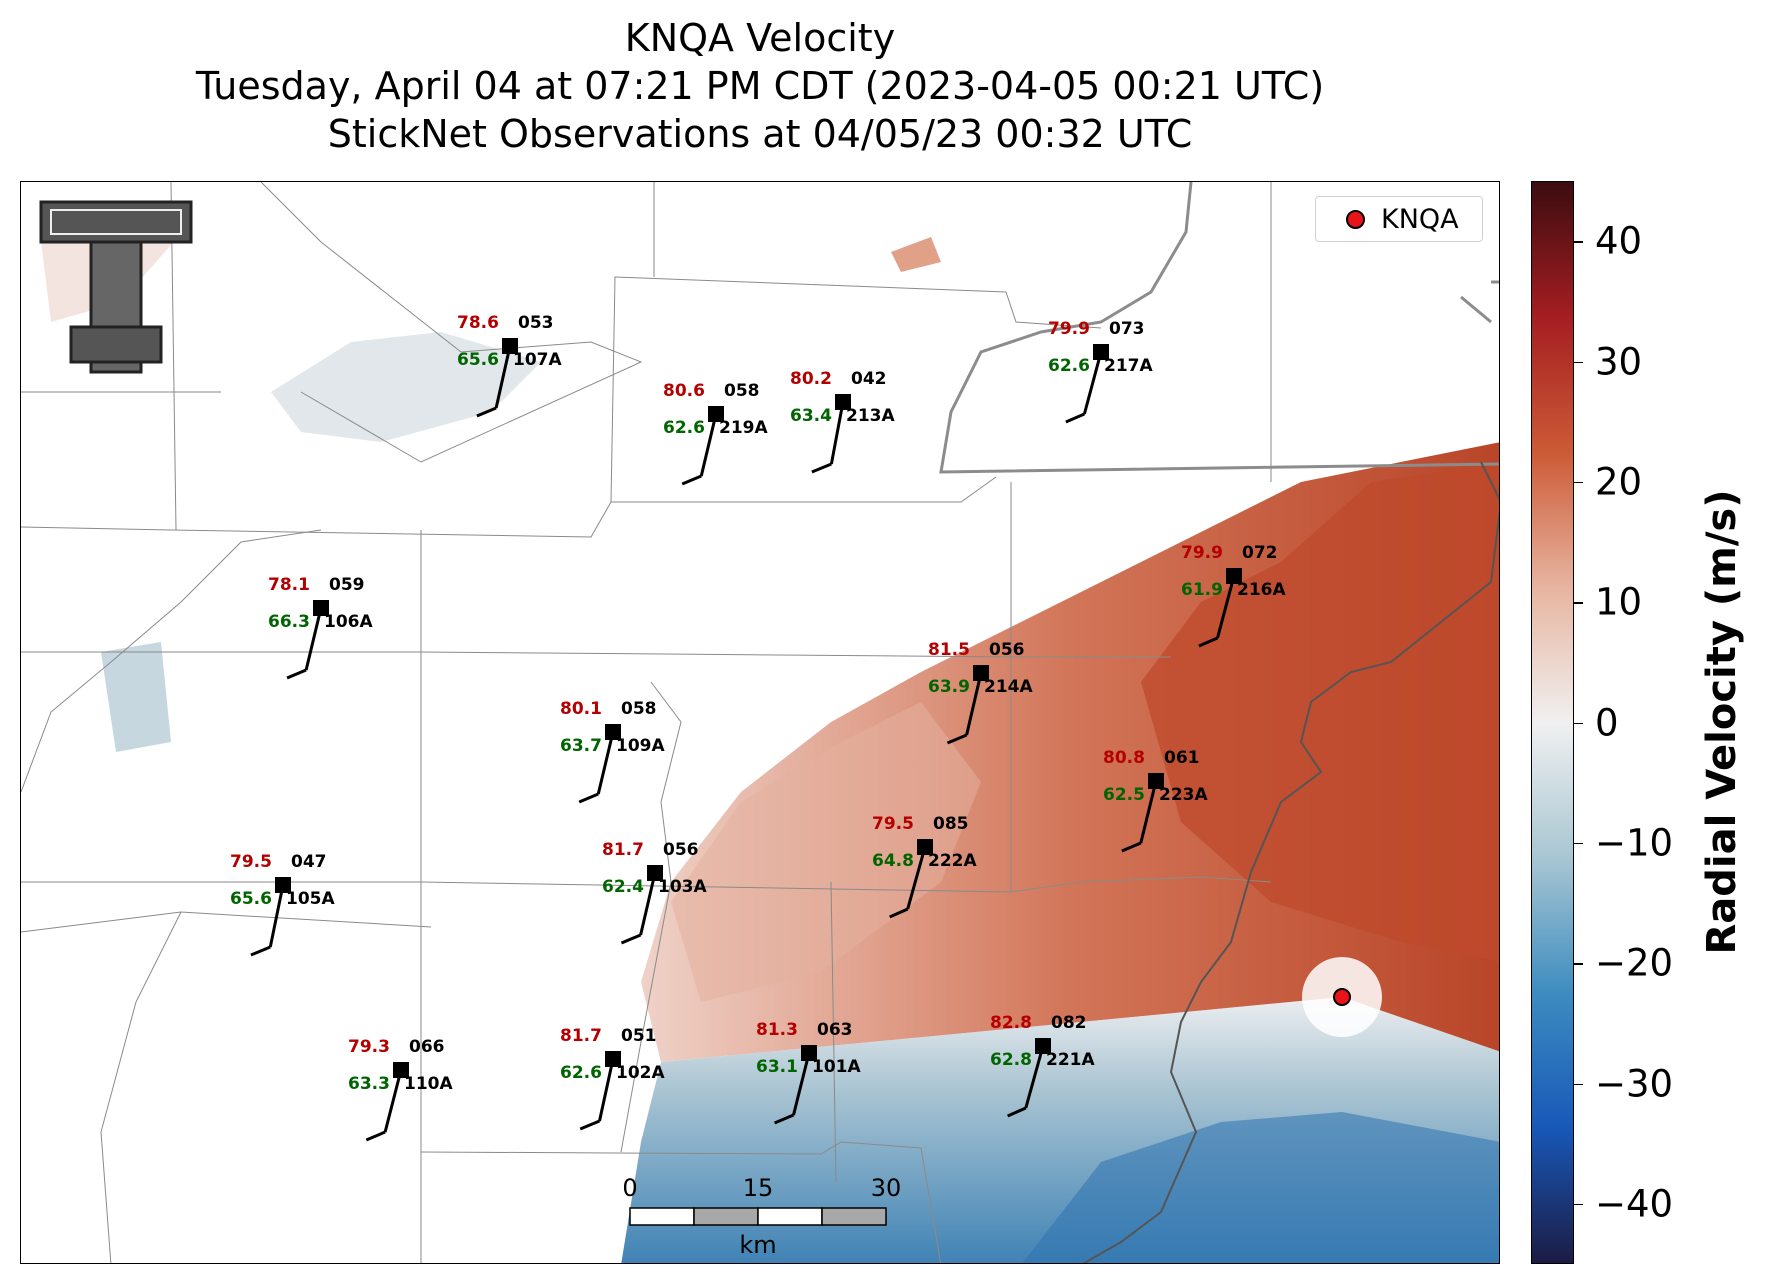 Image resolution: width=1773 pixels, height=1282 pixels. Describe the element at coordinates (406, 387) in the screenshot. I see `scattered-echo-nw` at that location.